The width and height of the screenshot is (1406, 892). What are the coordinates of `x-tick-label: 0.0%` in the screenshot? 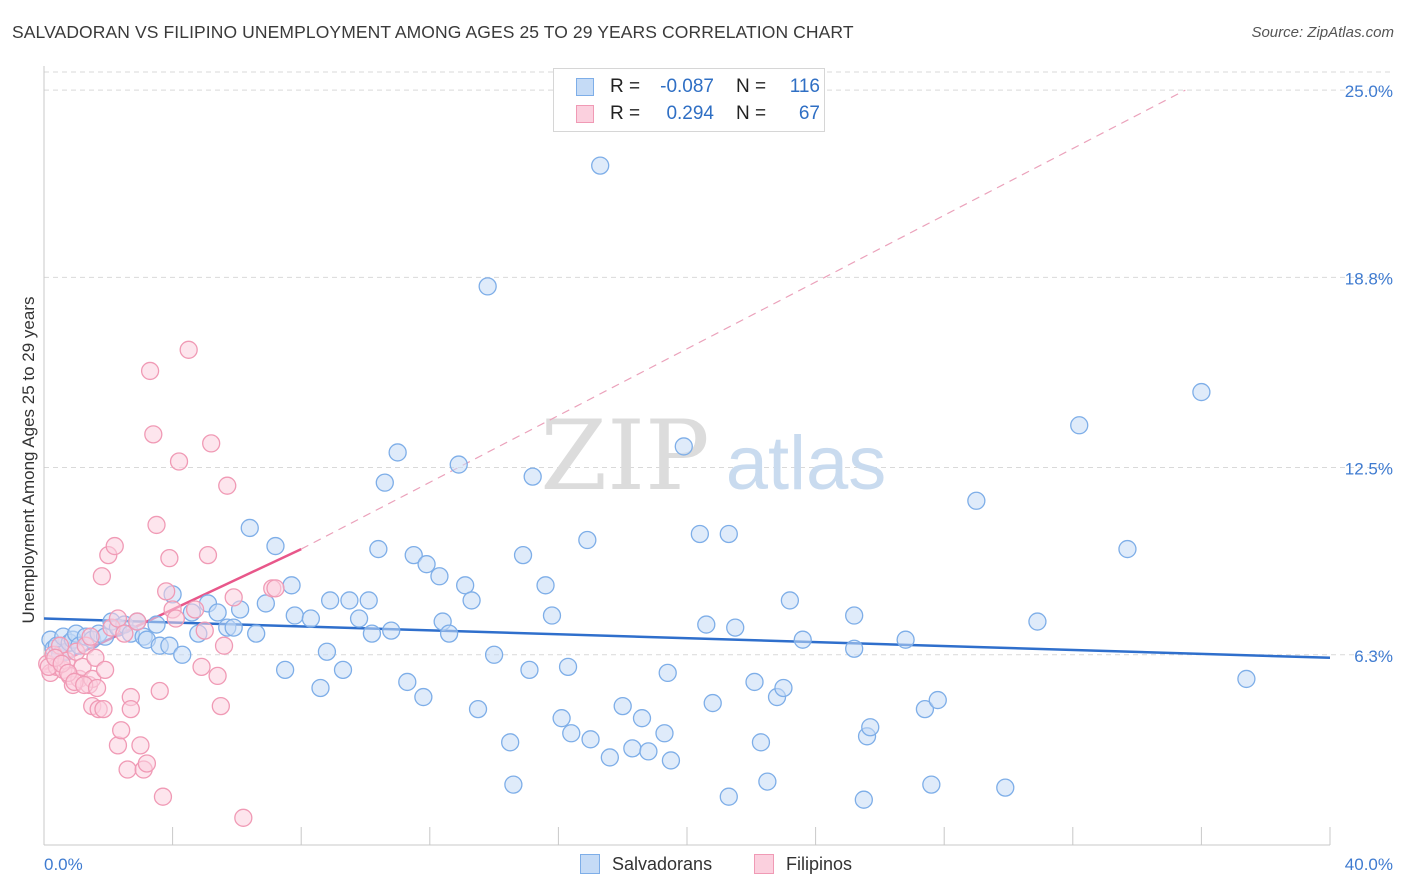 It's located at (63, 864).